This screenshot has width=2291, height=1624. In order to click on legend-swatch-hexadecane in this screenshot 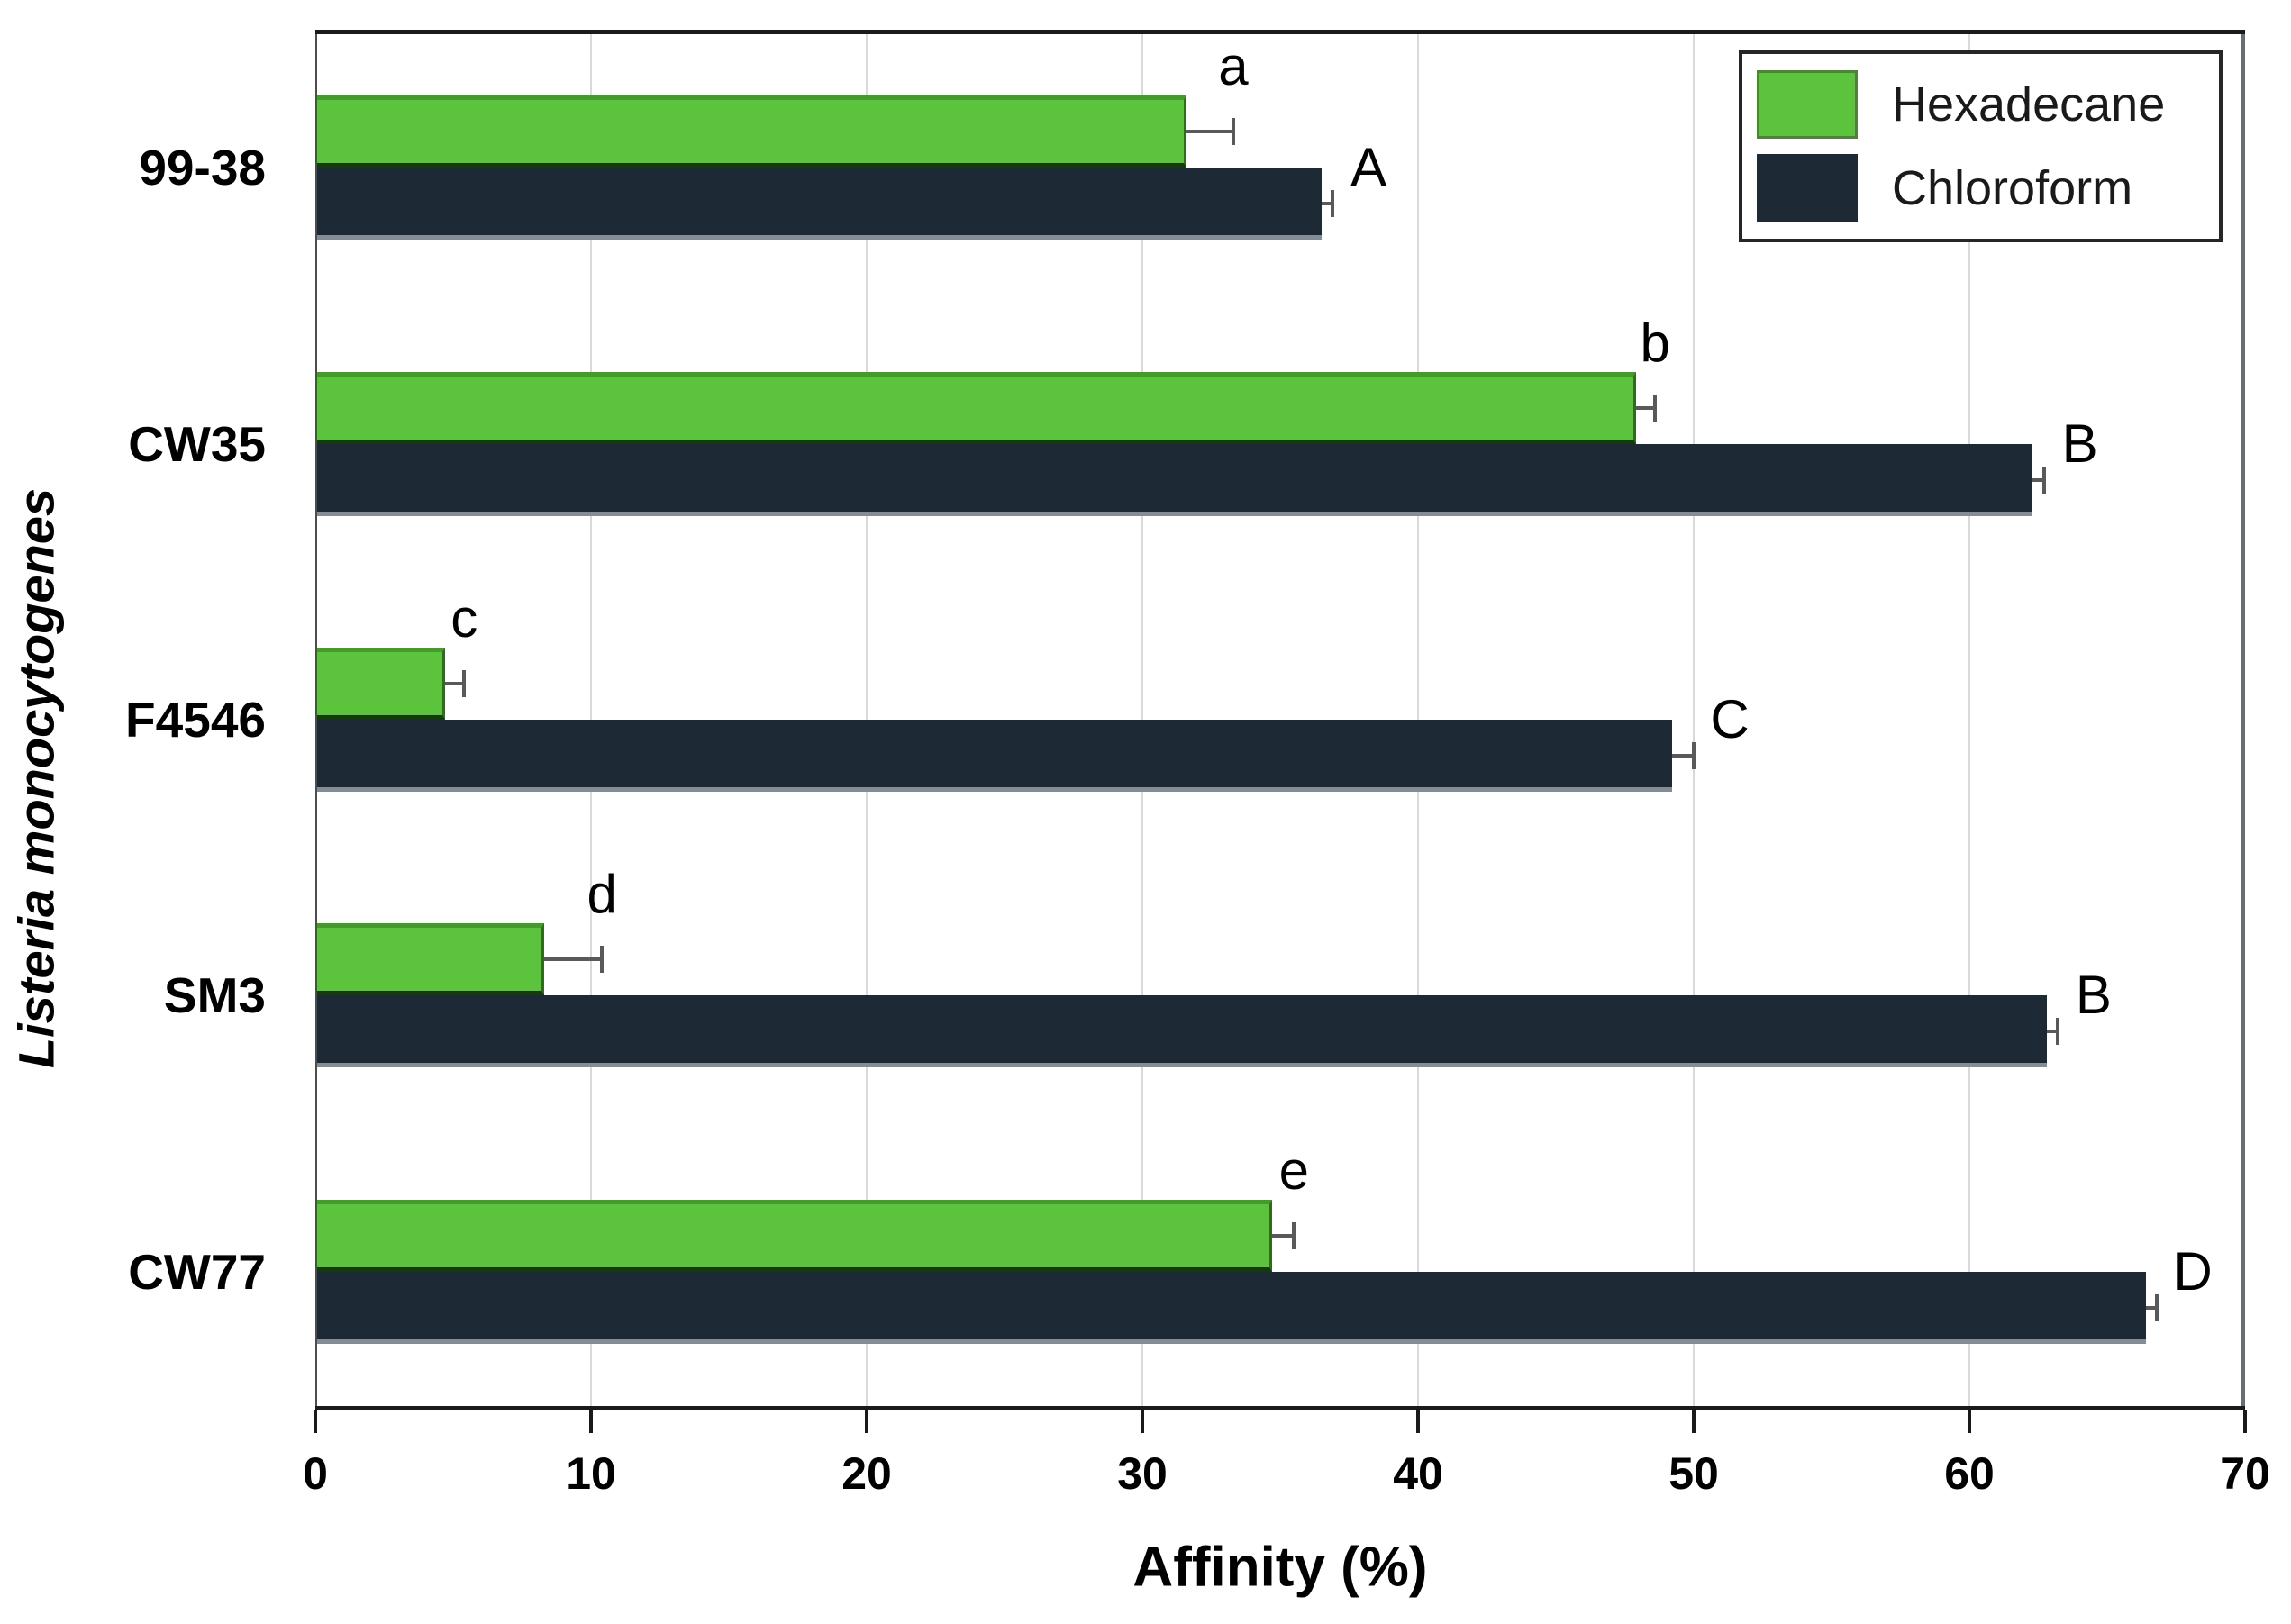, I will do `click(1808, 104)`.